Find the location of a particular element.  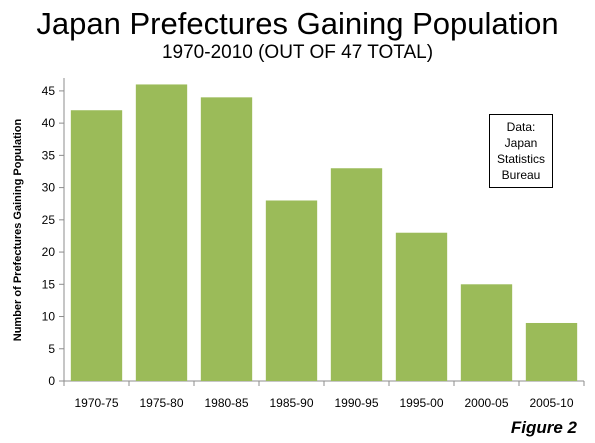

y-tick-label: 5 is located at coordinates (51, 349).